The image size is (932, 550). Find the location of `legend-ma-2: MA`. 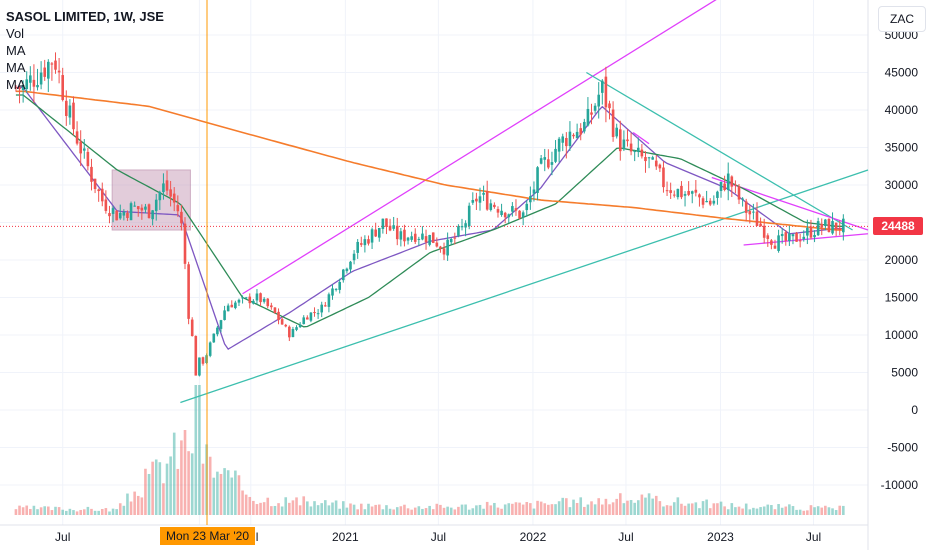

legend-ma-2: MA is located at coordinates (16, 67).